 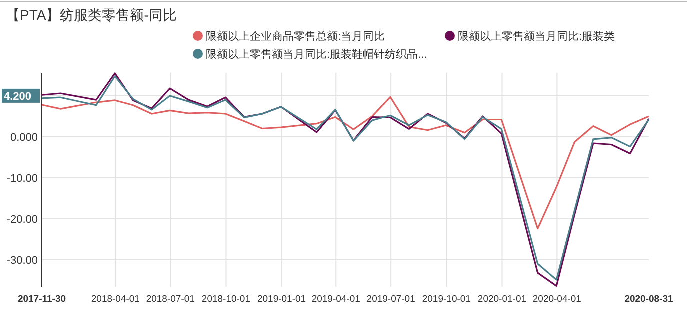 I want to click on text: 4.200, so click(x=18, y=96).